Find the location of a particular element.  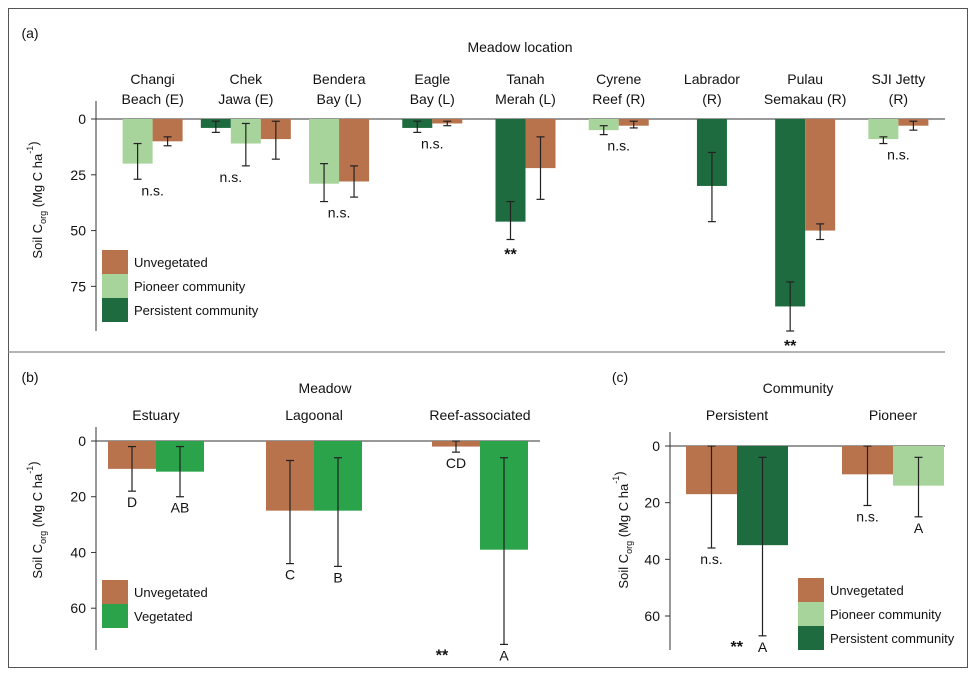

panel-b-category-label: Reef-associated is located at coordinates (479, 415).